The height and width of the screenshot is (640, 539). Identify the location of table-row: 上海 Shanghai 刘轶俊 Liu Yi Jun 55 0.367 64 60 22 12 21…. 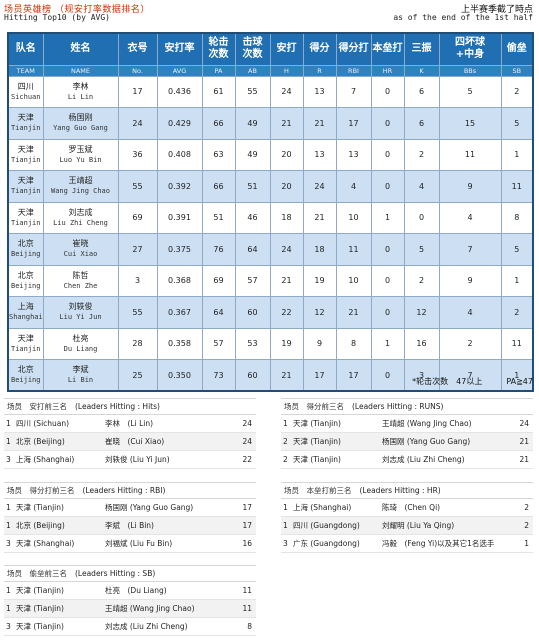
(270, 312).